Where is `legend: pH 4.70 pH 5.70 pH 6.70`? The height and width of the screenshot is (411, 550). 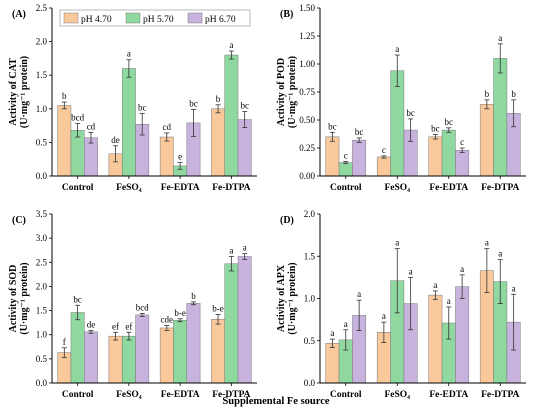
legend: pH 4.70 pH 5.70 pH 6.70 is located at coordinates (155, 18).